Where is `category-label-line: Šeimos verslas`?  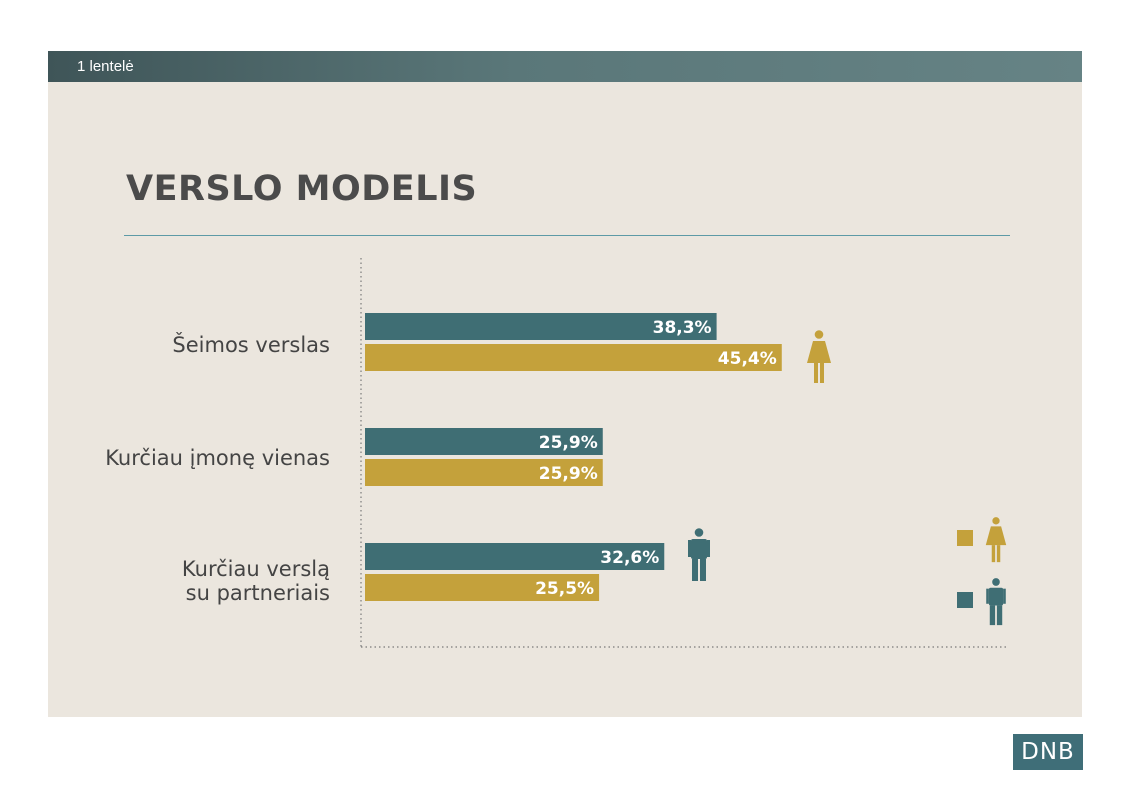 category-label-line: Šeimos verslas is located at coordinates (251, 345).